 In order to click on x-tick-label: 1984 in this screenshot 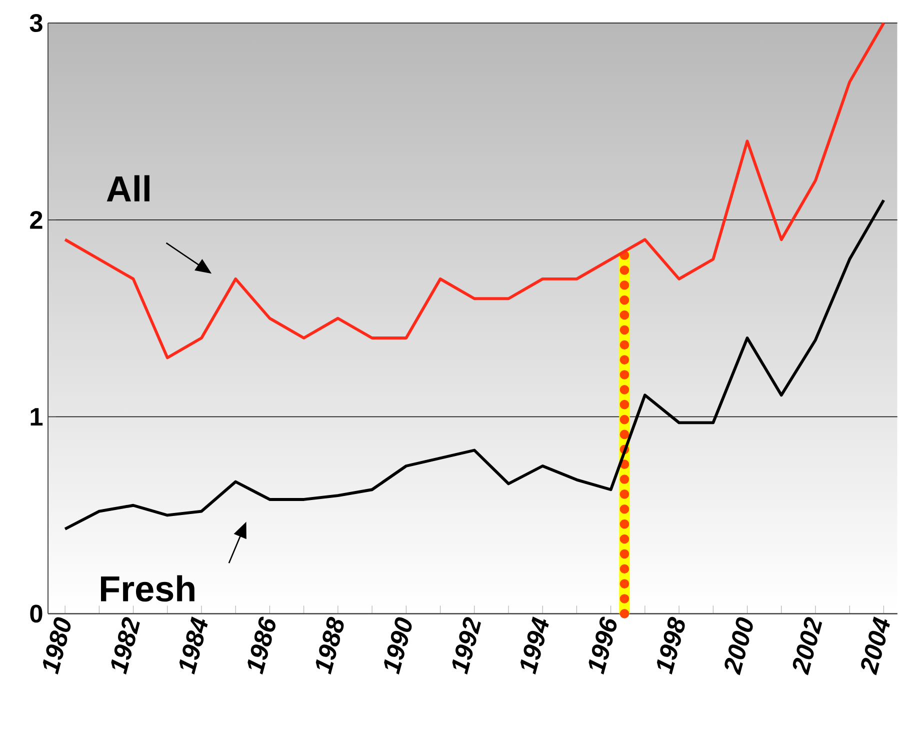, I will do `click(193, 645)`.